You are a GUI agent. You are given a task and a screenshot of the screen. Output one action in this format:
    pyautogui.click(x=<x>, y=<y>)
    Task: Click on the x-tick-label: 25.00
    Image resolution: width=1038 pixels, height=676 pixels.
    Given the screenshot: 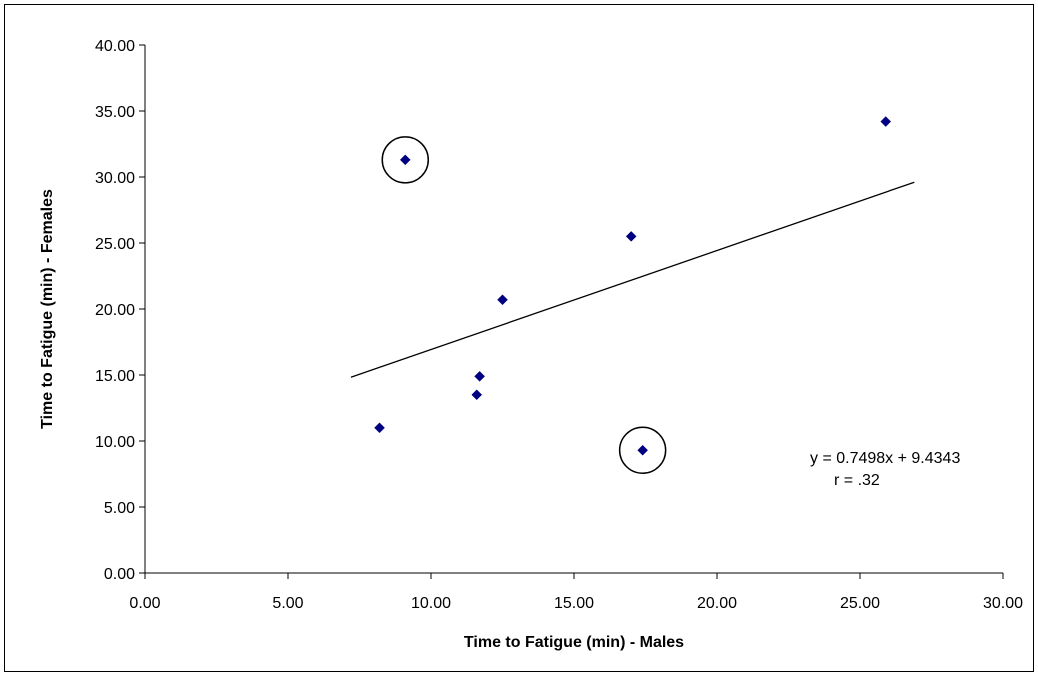 What is the action you would take?
    pyautogui.click(x=860, y=603)
    